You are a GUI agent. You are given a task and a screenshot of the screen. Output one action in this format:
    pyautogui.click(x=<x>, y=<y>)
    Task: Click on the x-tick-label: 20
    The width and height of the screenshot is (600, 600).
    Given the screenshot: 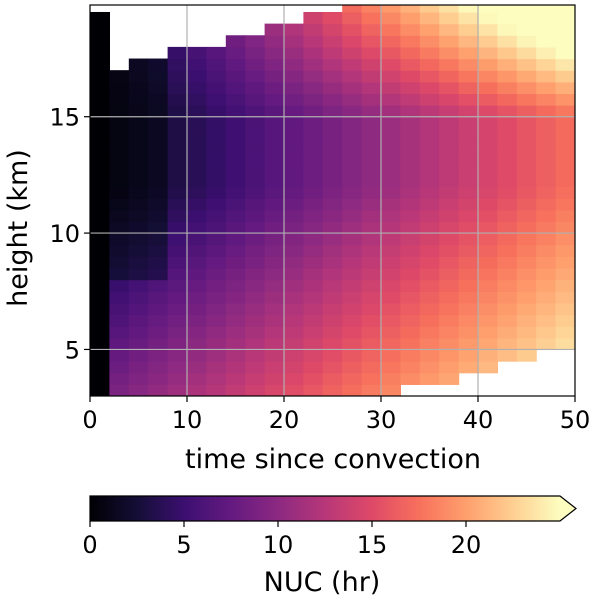 What is the action you would take?
    pyautogui.click(x=284, y=420)
    